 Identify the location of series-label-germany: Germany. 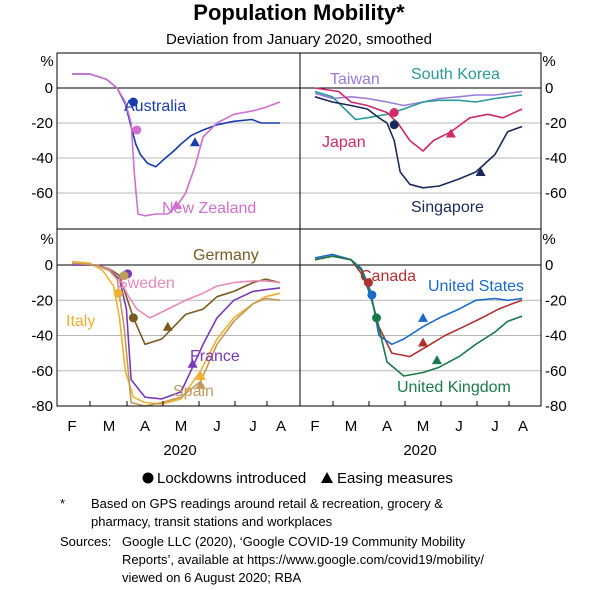
(226, 255).